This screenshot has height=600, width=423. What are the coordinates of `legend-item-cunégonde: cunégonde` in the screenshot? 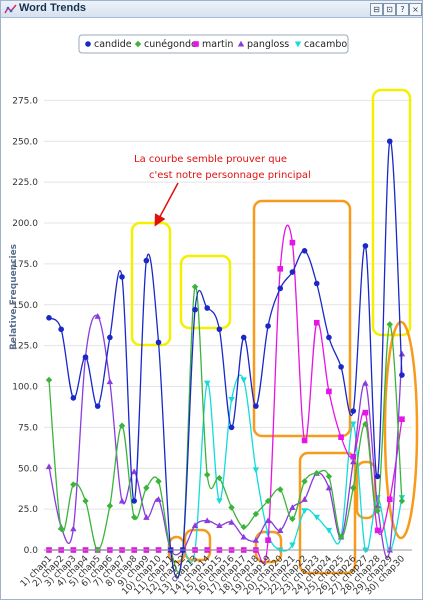 It's located at (165, 44).